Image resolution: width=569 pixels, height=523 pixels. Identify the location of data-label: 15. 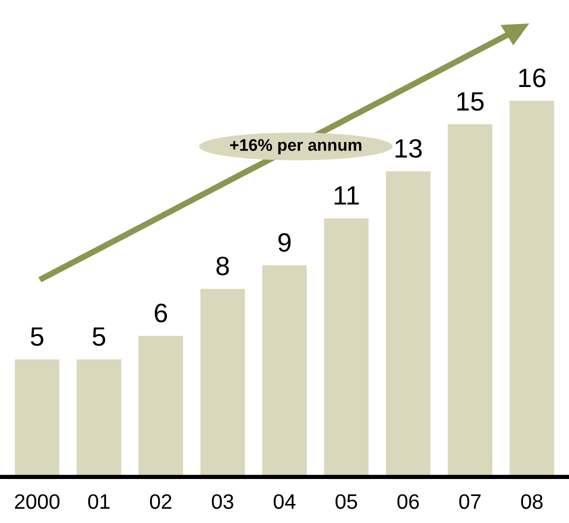
(470, 101).